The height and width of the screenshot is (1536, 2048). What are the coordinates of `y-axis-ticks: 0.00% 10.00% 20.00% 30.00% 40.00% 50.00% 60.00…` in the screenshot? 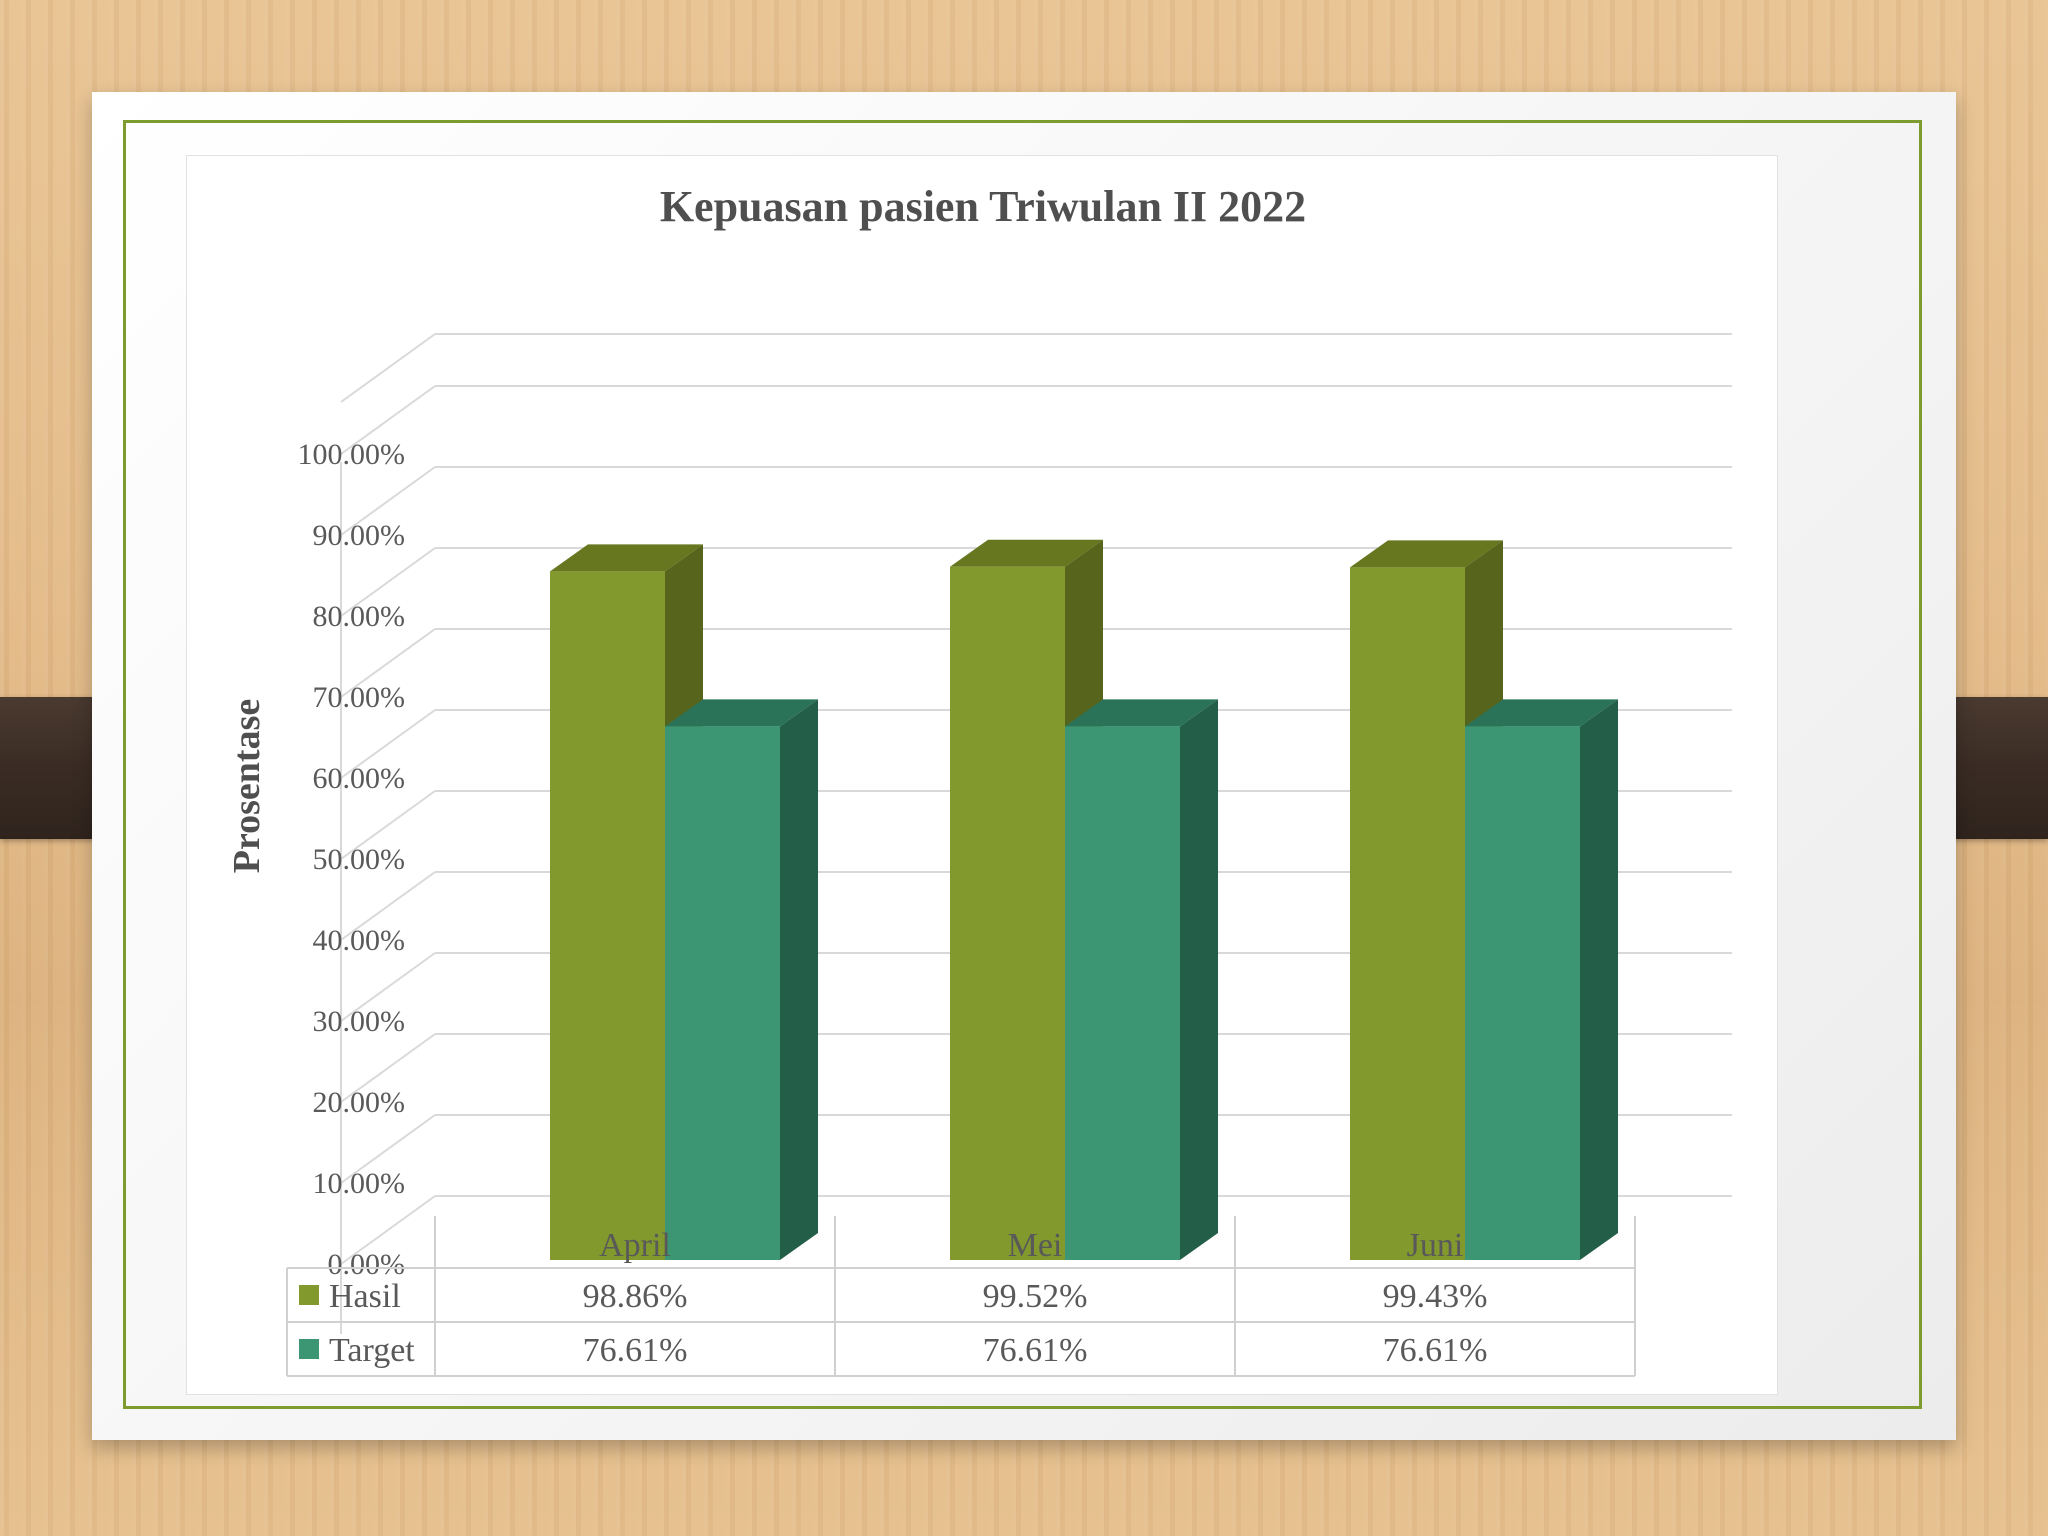 It's located at (352, 859).